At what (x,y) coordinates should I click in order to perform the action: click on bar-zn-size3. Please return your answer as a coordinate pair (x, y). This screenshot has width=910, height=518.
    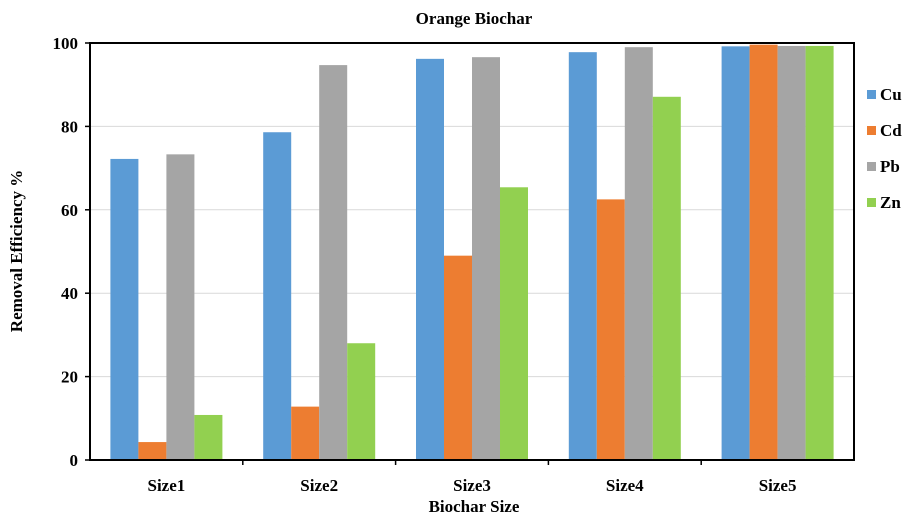
    Looking at the image, I should click on (514, 324).